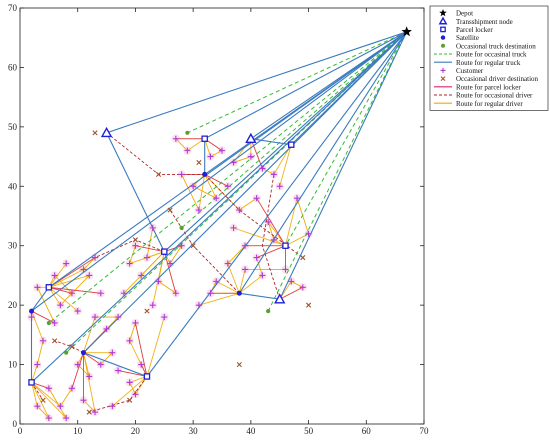  Describe the element at coordinates (13, 8) in the screenshot. I see `y-tick-label: 70` at that location.